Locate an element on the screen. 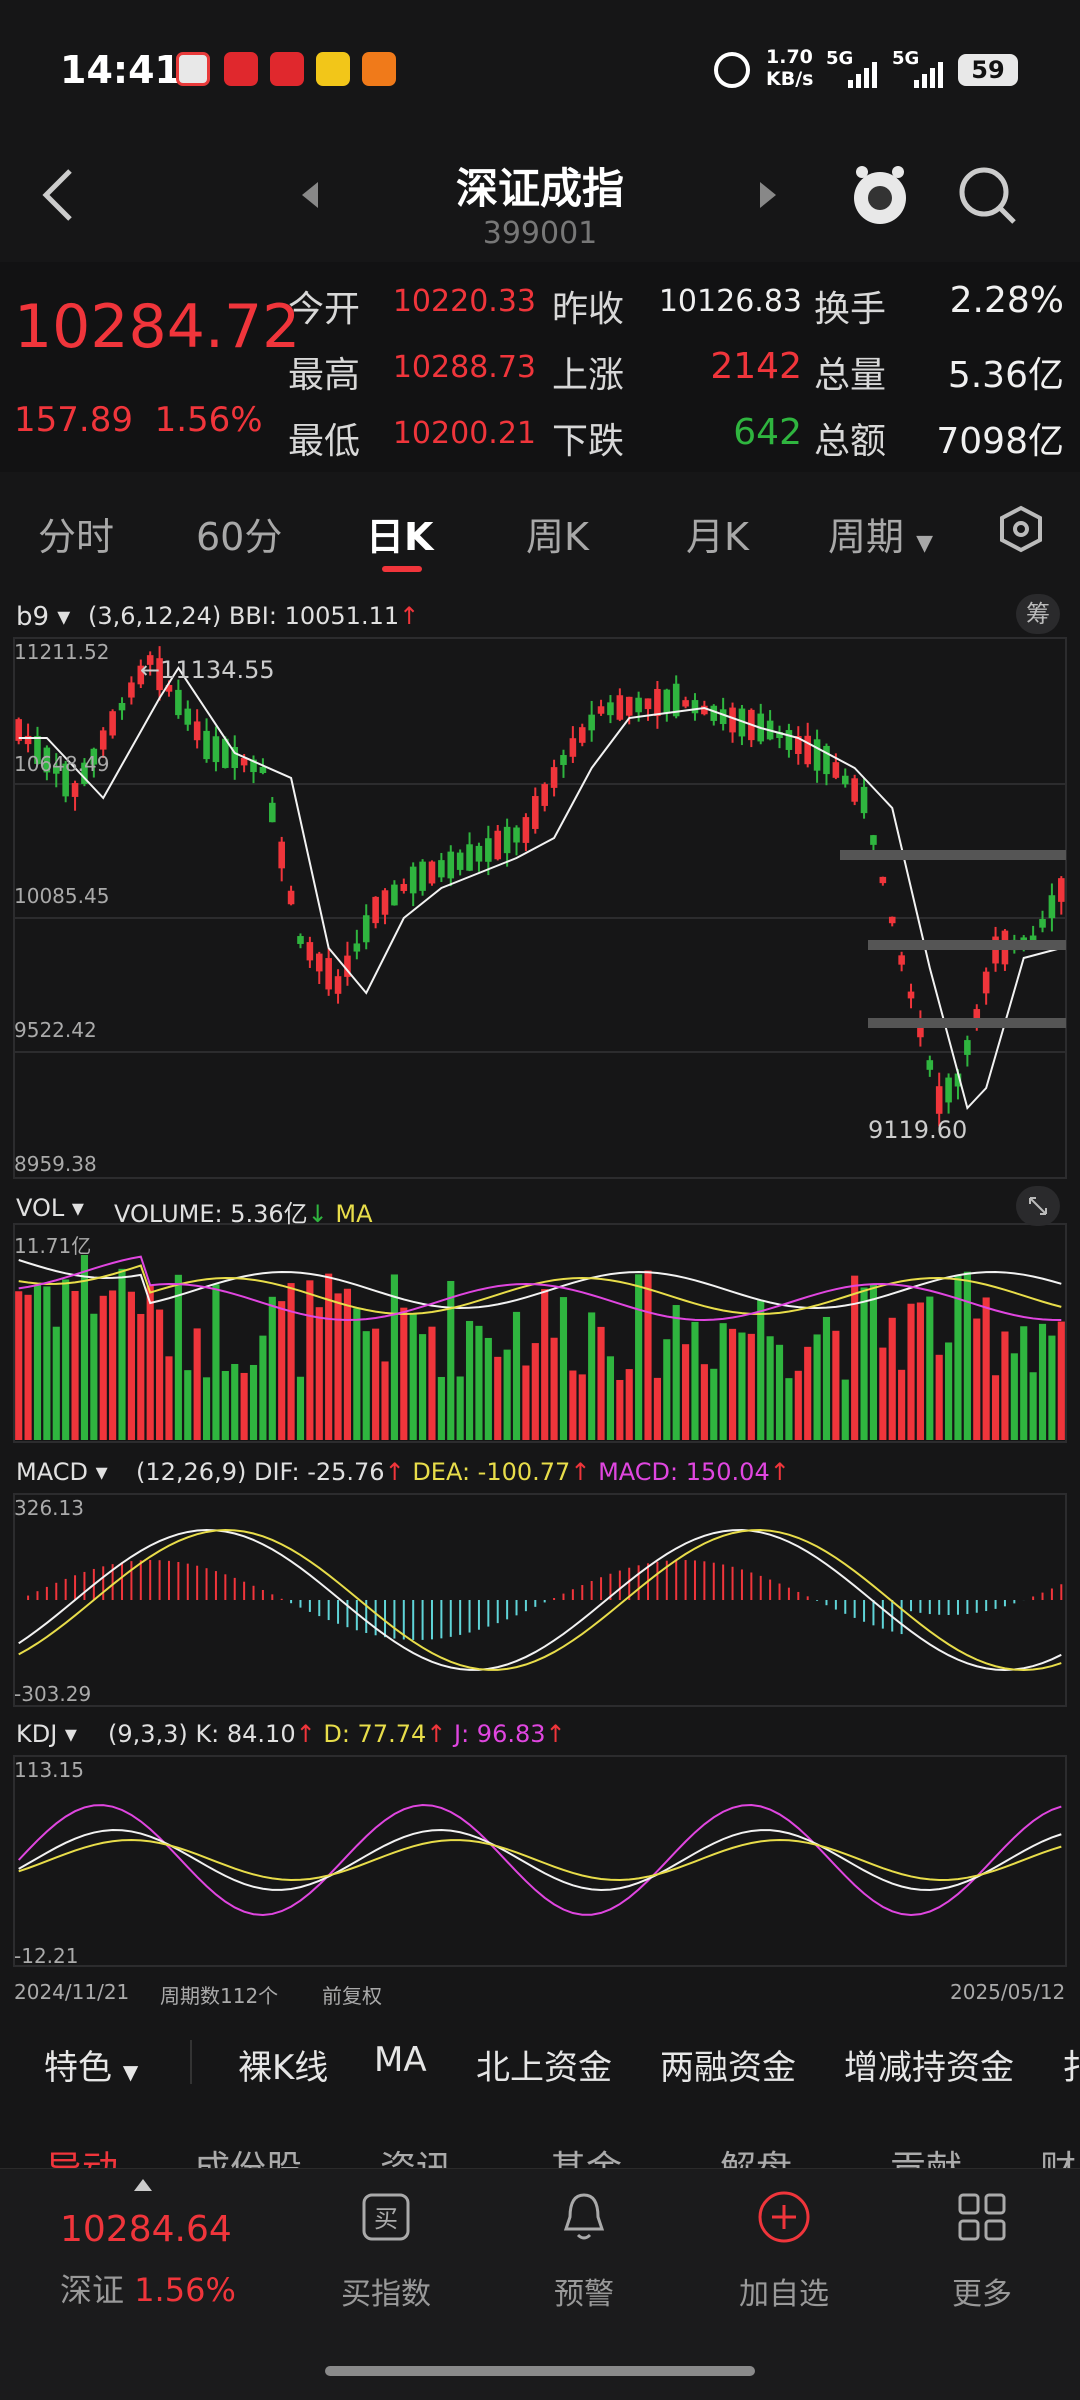  period-tabs: 分时 60分 日K 周K 月K 周期 ▼ is located at coordinates (540, 530).